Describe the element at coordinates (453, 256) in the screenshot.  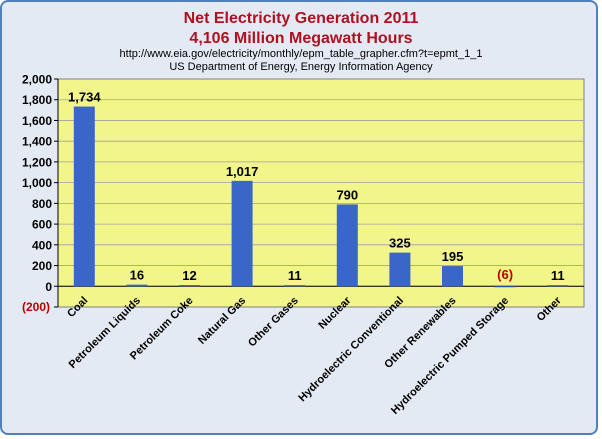
I see `data-label: 195` at that location.